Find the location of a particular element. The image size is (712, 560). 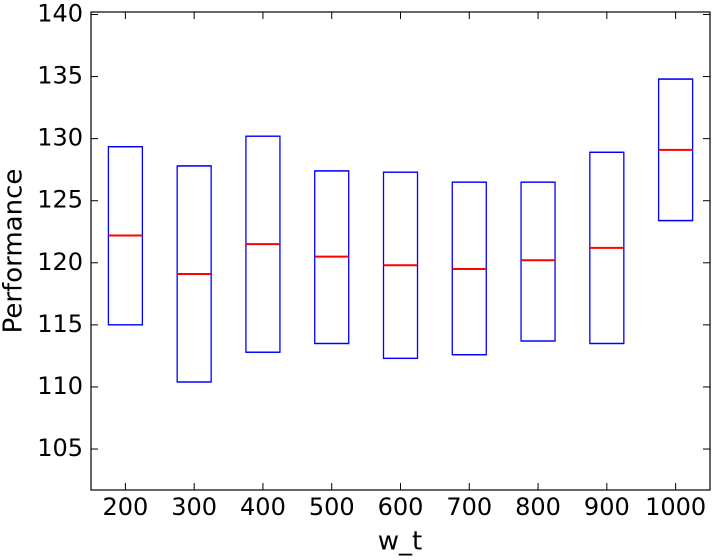

y-tick-label: 125 is located at coordinates (60, 200).